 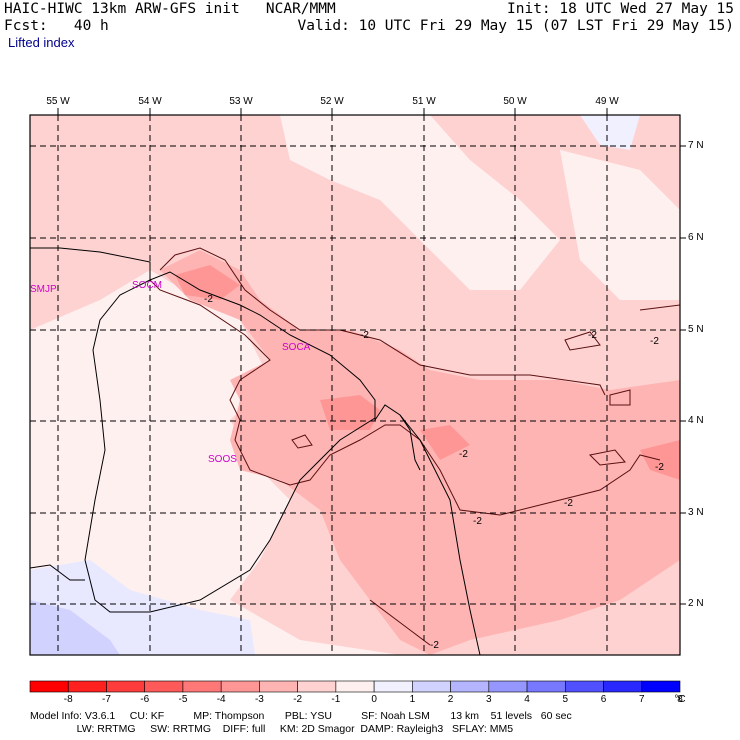 What do you see at coordinates (145, 699) in the screenshot?
I see `colorbar-tick-label: -6` at bounding box center [145, 699].